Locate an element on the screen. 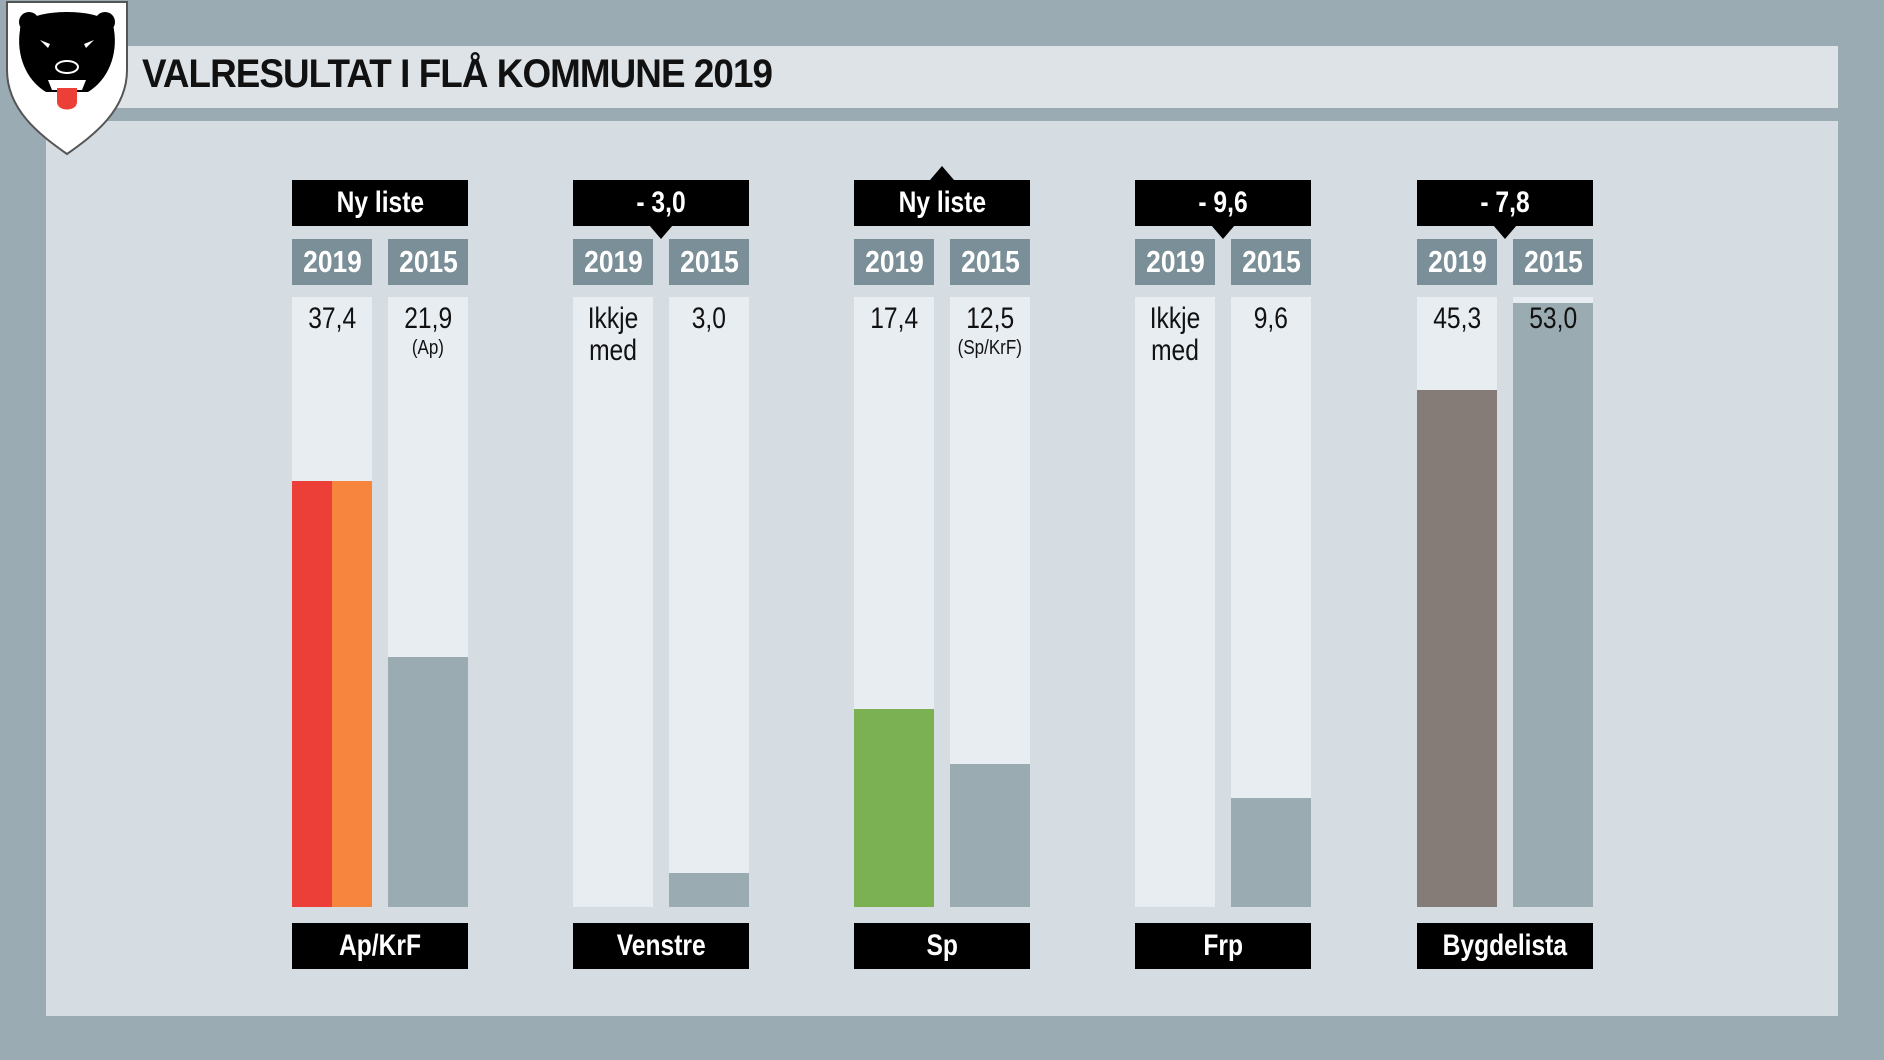 This screenshot has width=1884, height=1060. note-text: (Ap) is located at coordinates (428, 348).